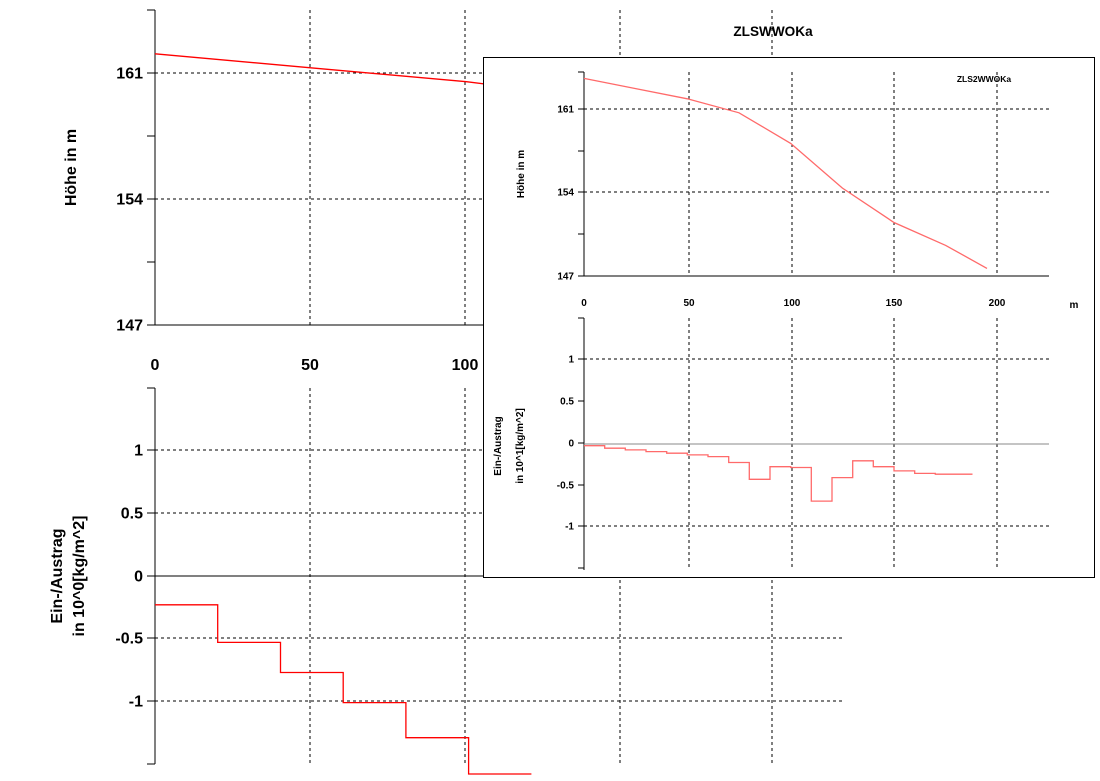 The width and height of the screenshot is (1100, 781). I want to click on main-top-y-axis-label: Höhe in m, so click(71, 167).